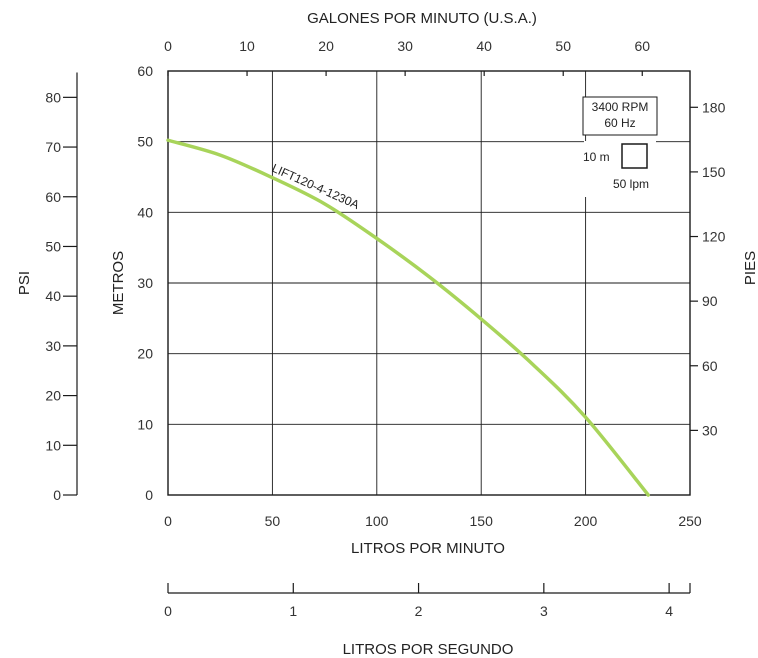 The image size is (758, 658). Describe the element at coordinates (619, 123) in the screenshot. I see `hz-label: 60 Hz` at that location.